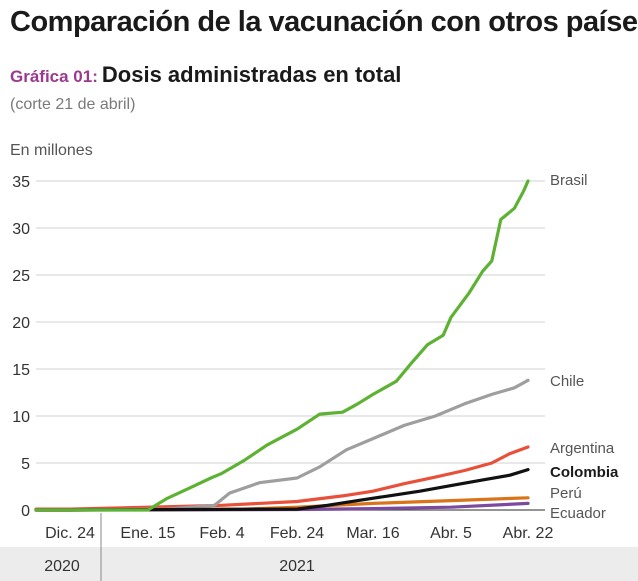  Describe the element at coordinates (451, 533) in the screenshot. I see `x-tick-label: Abr. 5` at that location.